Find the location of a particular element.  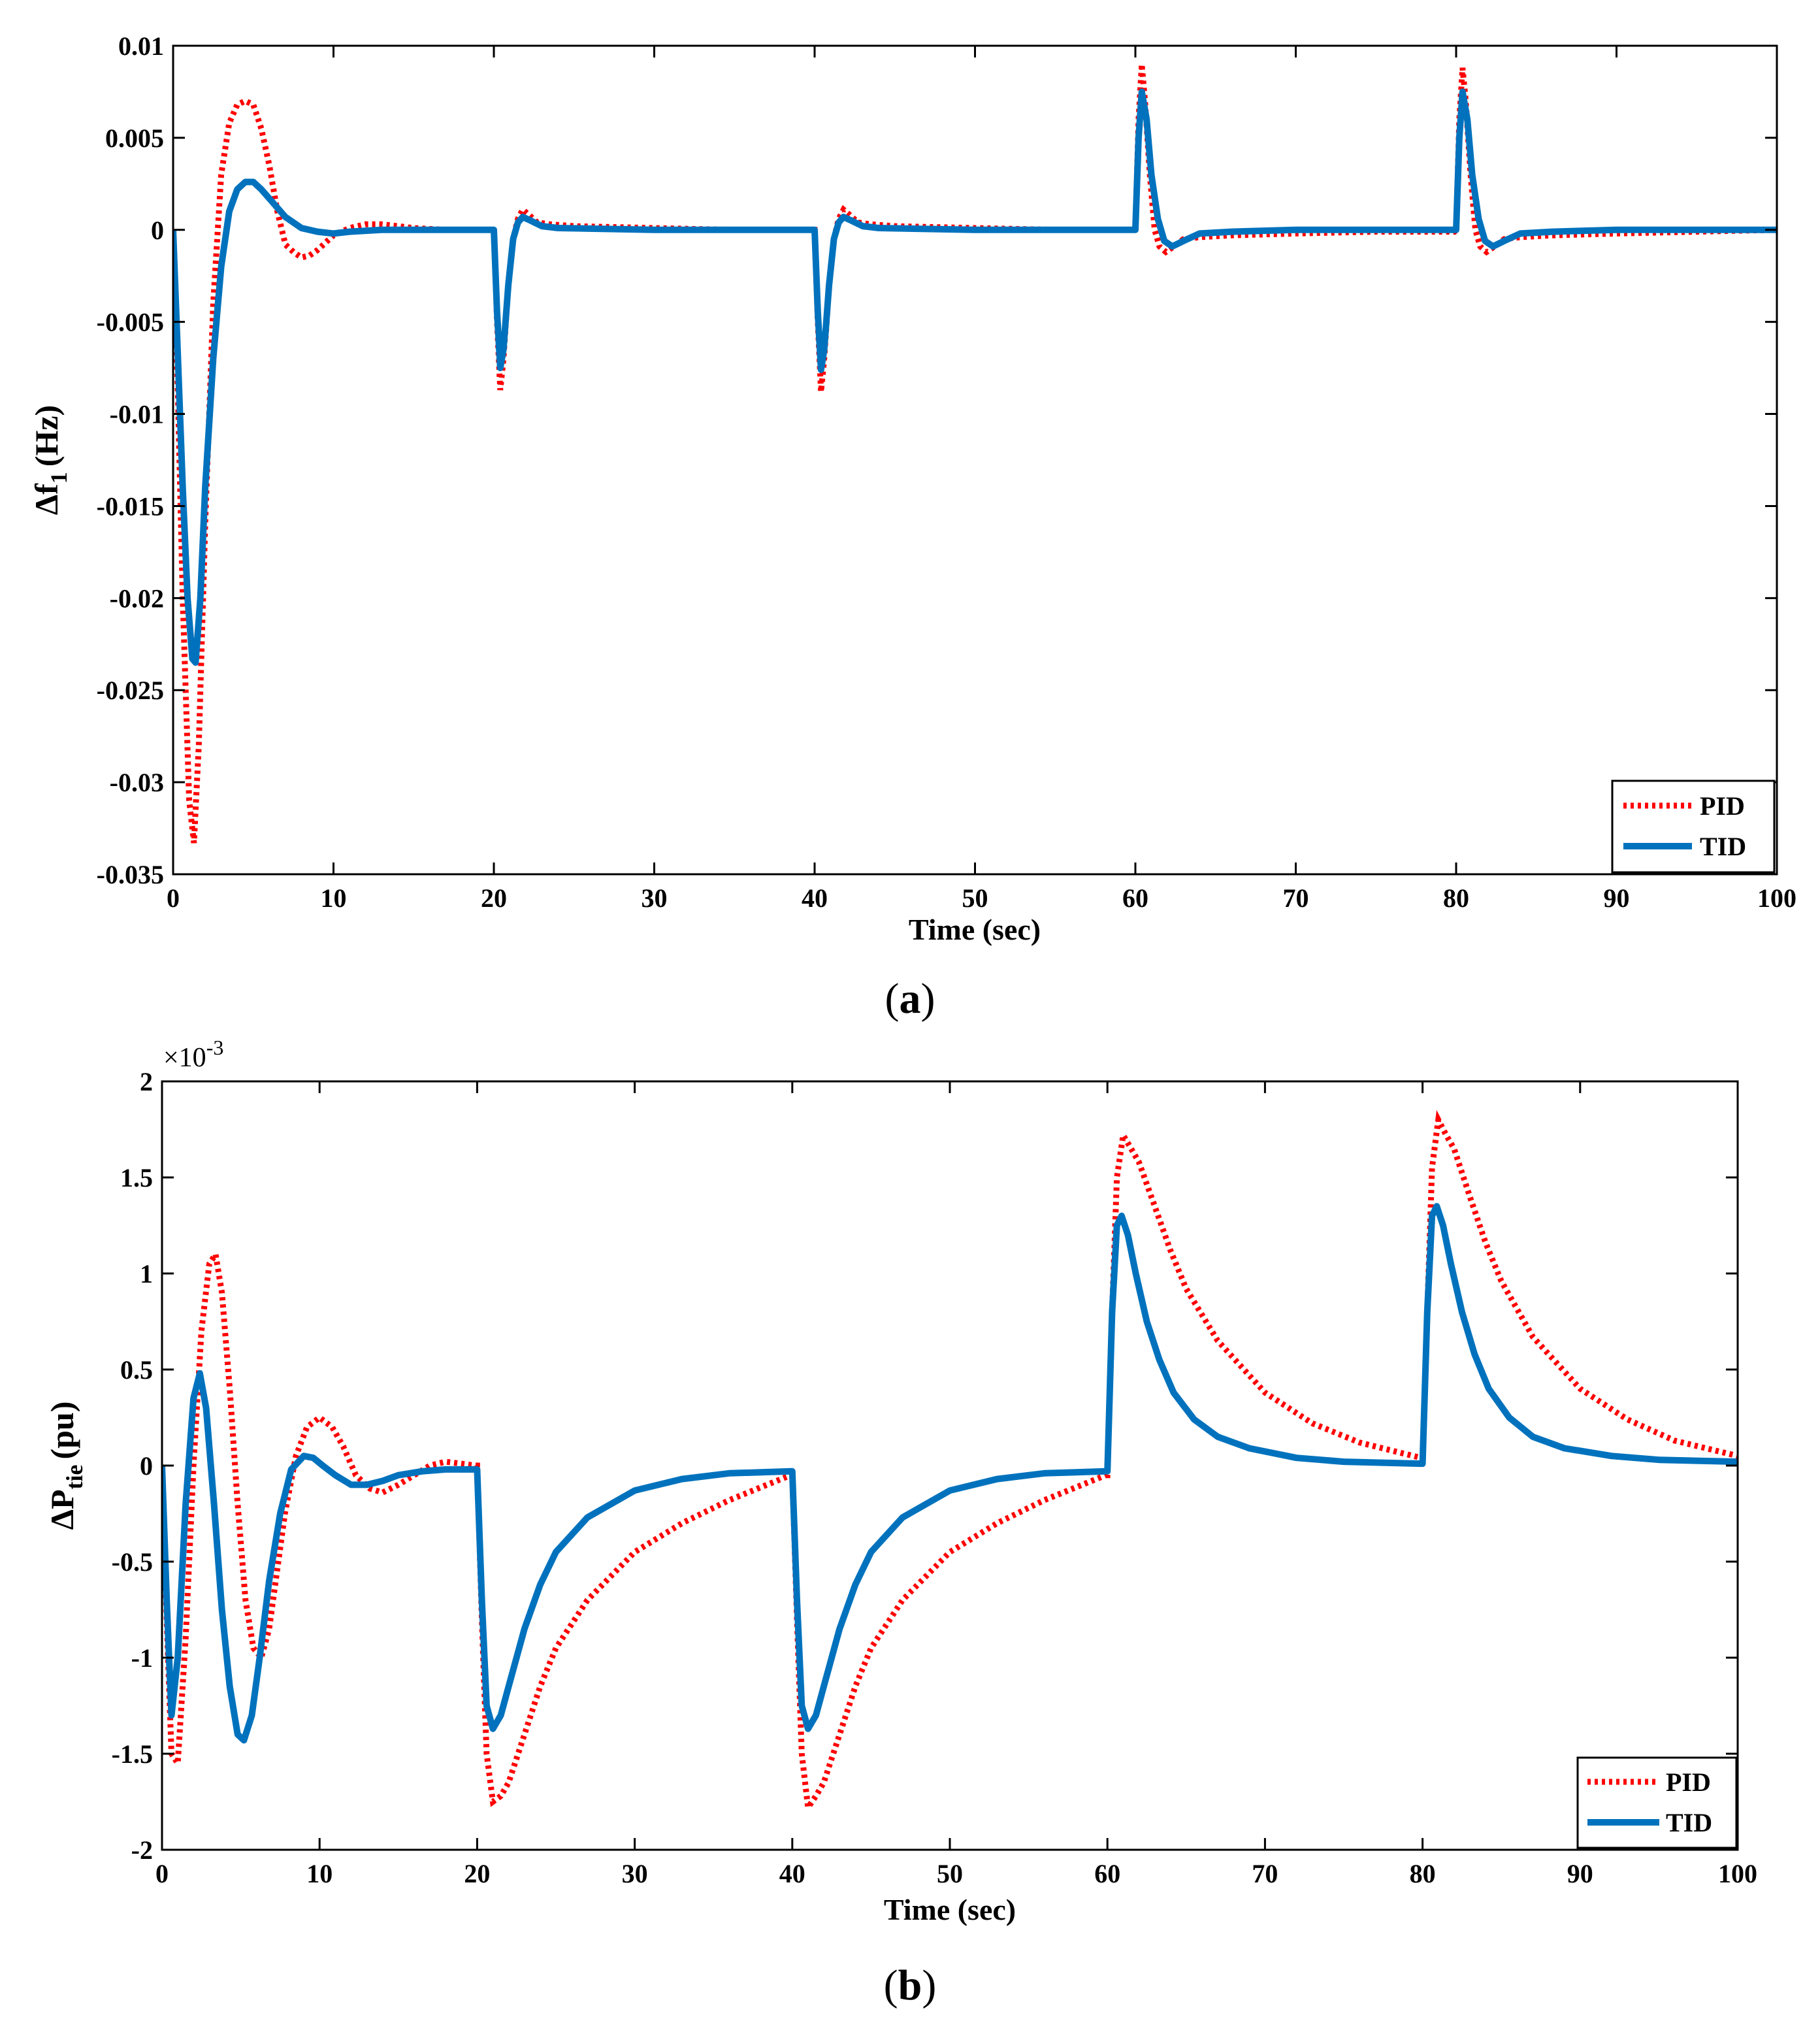

panel-b-y-tick-label: -1.5 is located at coordinates (132, 1754).